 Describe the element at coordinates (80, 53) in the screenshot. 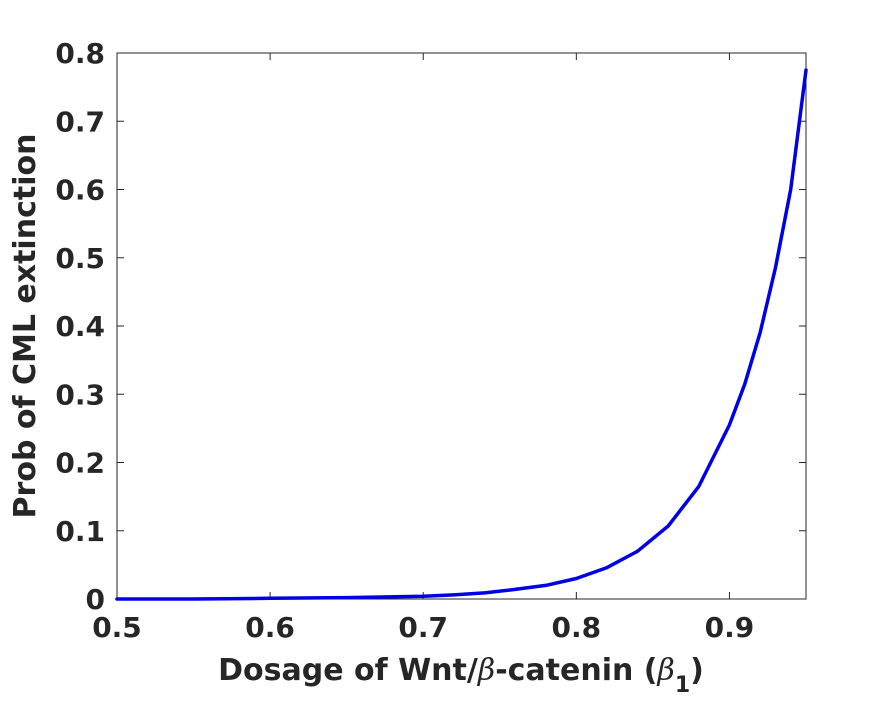

I see `y-tick-label: 0.8` at that location.